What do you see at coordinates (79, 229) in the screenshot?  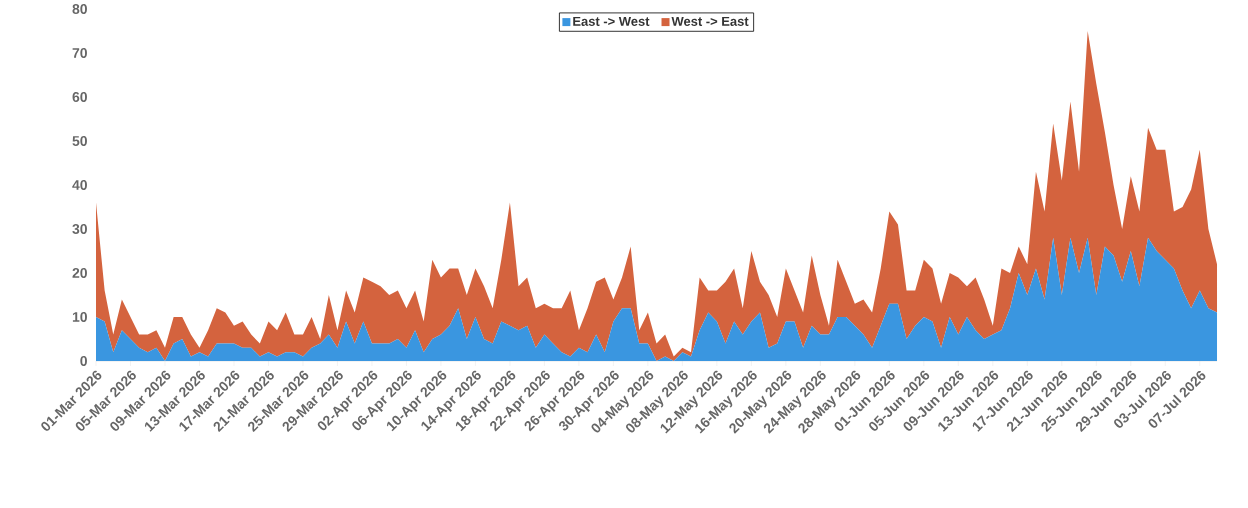 I see `y-tick-label: 30` at bounding box center [79, 229].